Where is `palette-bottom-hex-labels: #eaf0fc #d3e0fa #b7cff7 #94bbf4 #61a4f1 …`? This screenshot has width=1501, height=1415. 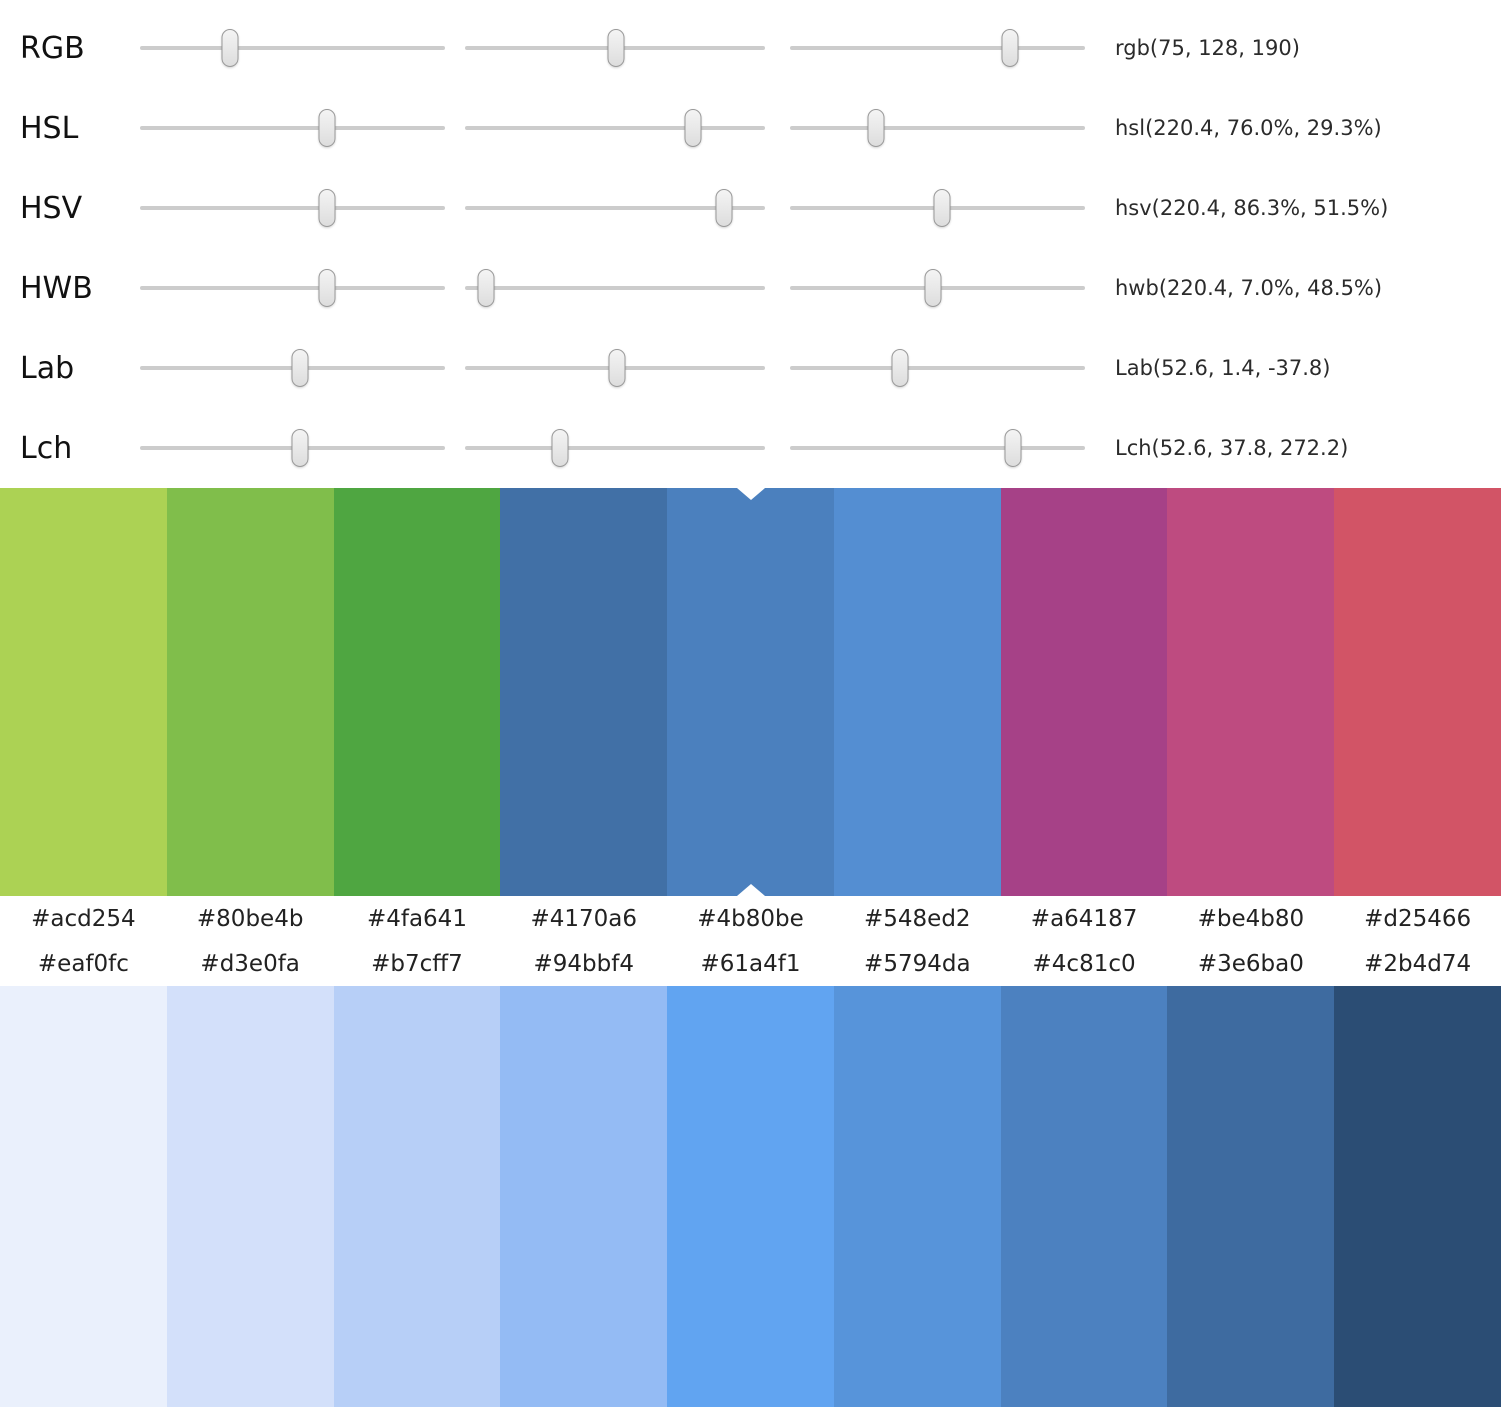 palette-bottom-hex-labels: #eaf0fc #d3e0fa #b7cff7 #94bbf4 #61a4f1 … is located at coordinates (750, 964).